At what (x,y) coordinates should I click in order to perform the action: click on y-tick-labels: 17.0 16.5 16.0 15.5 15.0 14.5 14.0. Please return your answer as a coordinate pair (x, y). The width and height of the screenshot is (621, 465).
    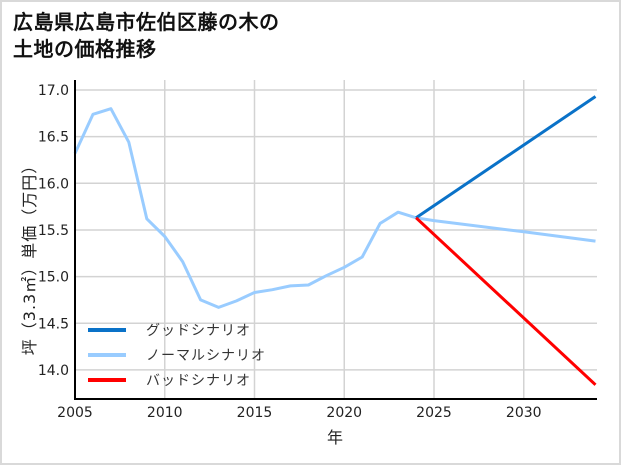
    Looking at the image, I should click on (53, 231).